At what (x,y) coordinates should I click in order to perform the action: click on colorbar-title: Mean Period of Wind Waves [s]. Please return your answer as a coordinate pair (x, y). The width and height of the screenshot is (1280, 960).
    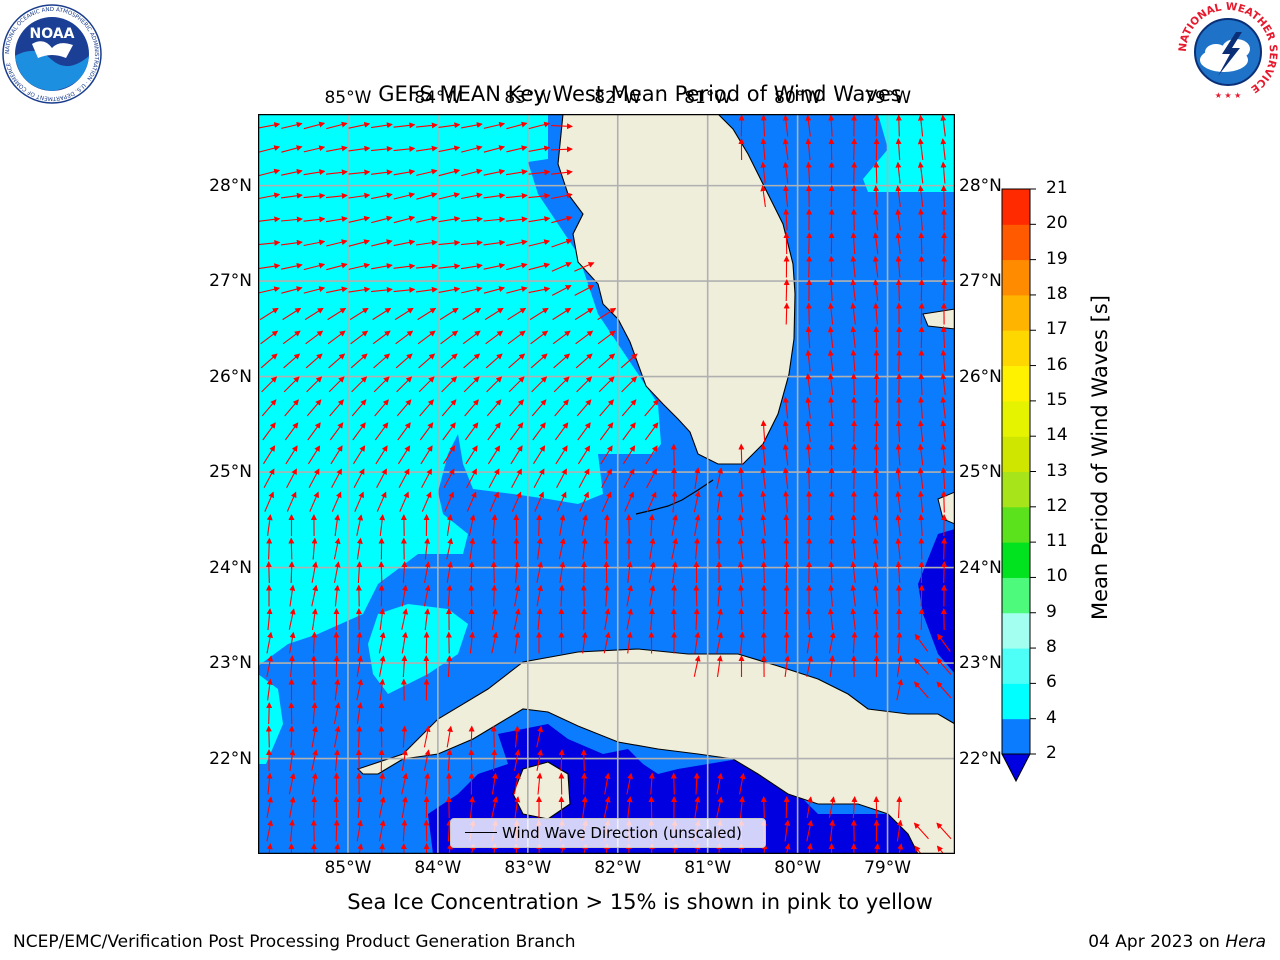
    Looking at the image, I should click on (1100, 457).